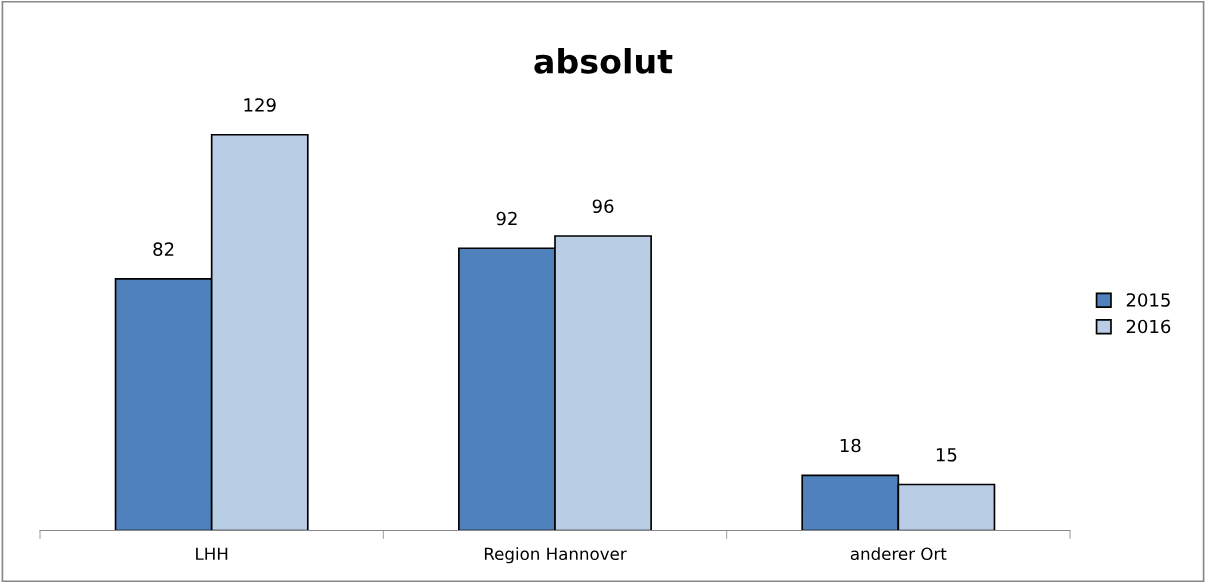 The width and height of the screenshot is (1206, 583). I want to click on legend-label: 2015, so click(1148, 300).